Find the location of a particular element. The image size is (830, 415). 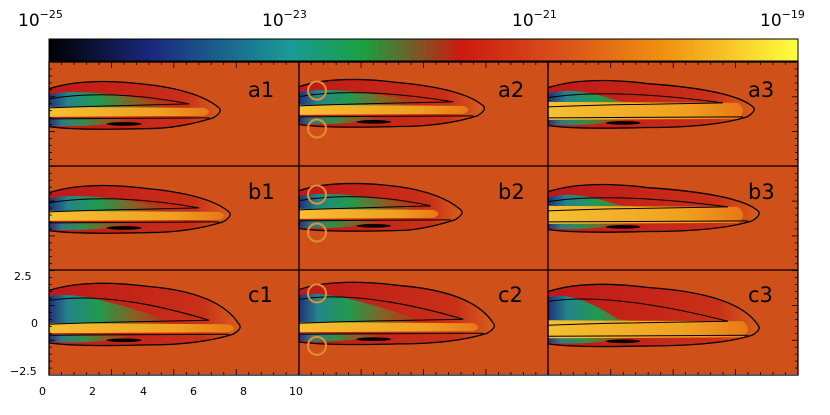

panel-a3 is located at coordinates (672, 114).